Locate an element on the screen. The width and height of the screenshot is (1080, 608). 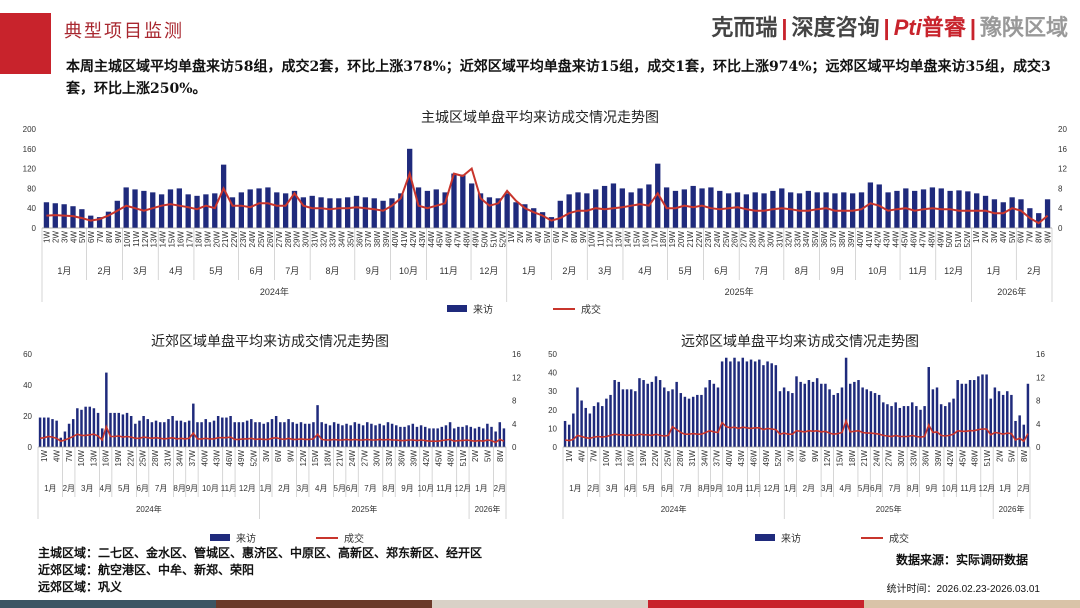
legend-label-deals: 成交 is located at coordinates (591, 310).